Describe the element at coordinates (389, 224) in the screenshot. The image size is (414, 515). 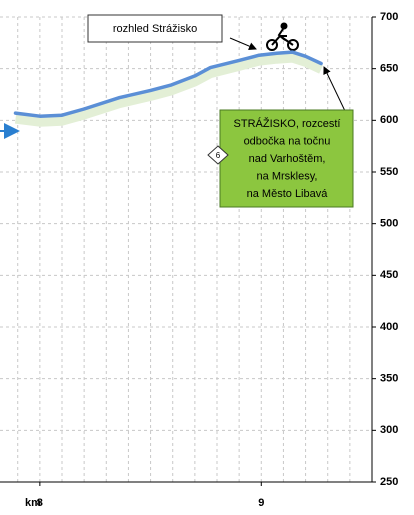
I see `y-tick-label: 500` at that location.